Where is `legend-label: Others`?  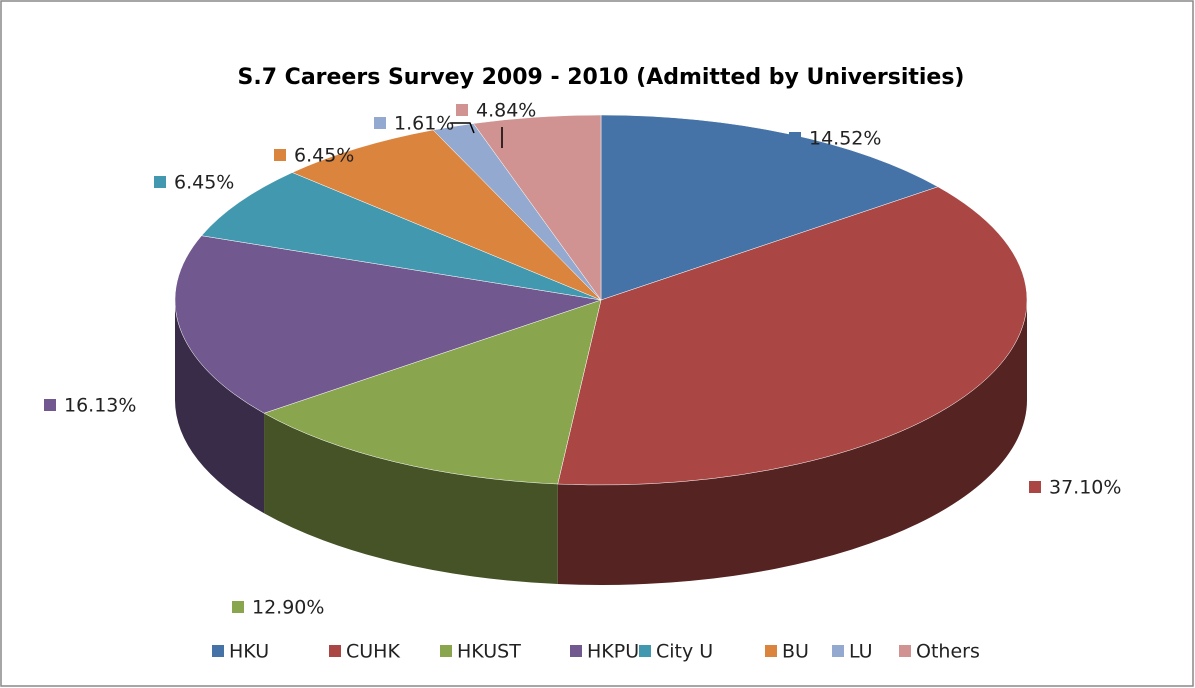
legend-label: Others is located at coordinates (948, 652).